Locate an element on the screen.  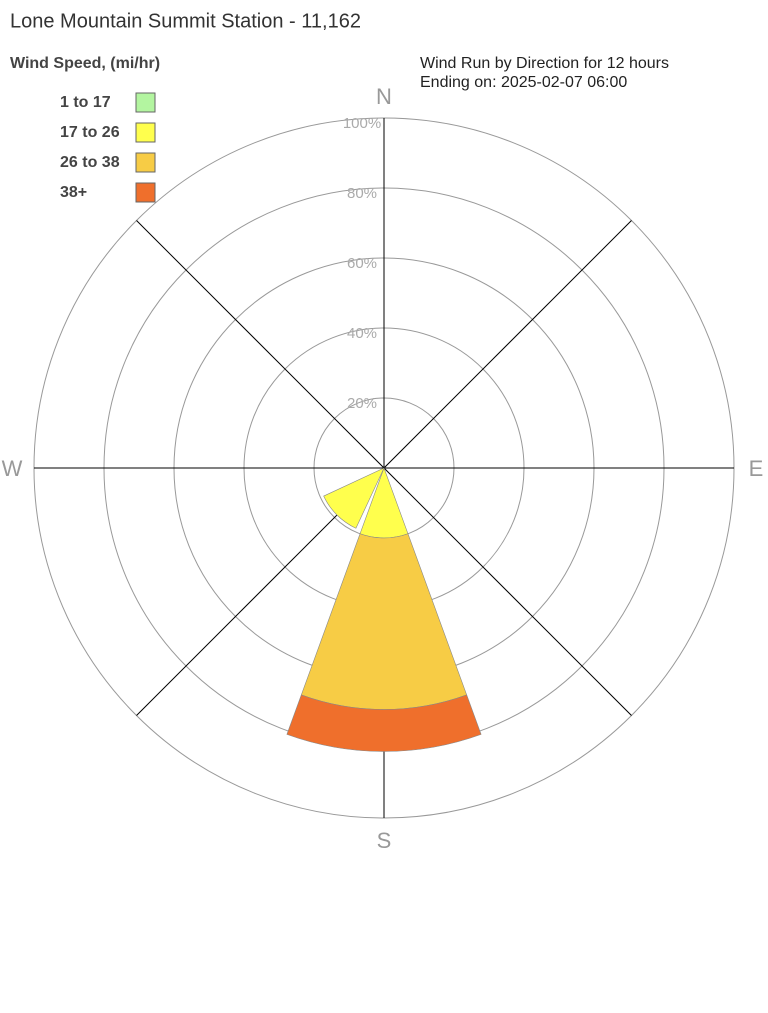
r-tick-label: 80% is located at coordinates (362, 193).